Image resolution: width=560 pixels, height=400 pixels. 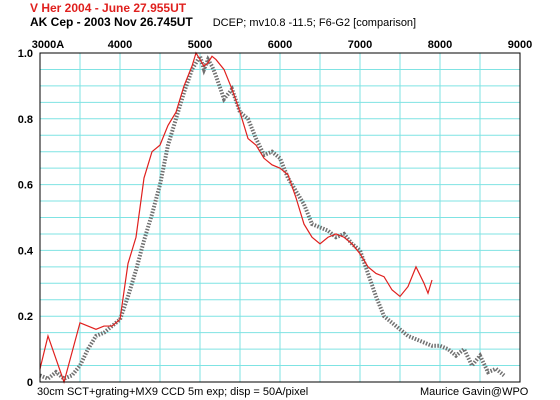 I want to click on x-tick-label: 6000, so click(x=280, y=45).